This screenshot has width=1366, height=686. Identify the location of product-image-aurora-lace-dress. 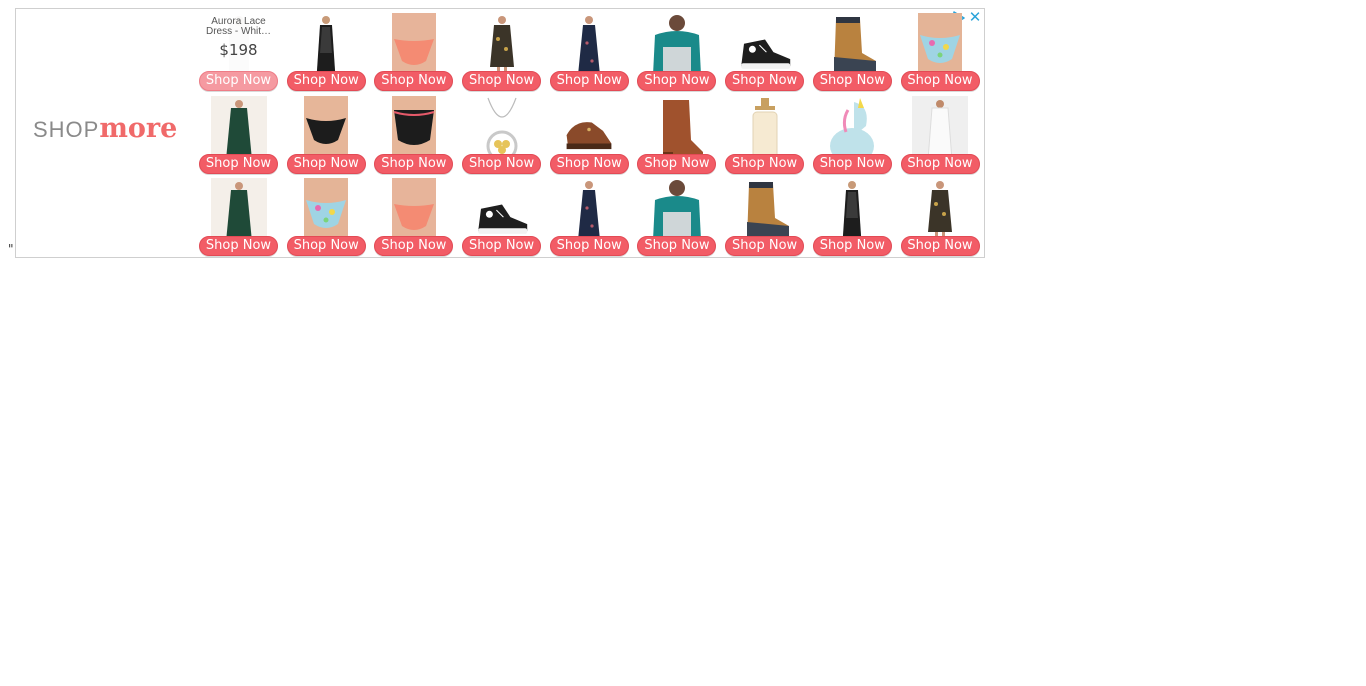
(239, 50).